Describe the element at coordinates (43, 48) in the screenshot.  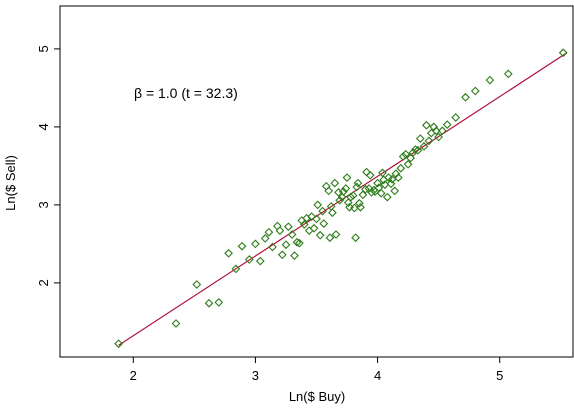
I see `y-tick-label: 5` at that location.